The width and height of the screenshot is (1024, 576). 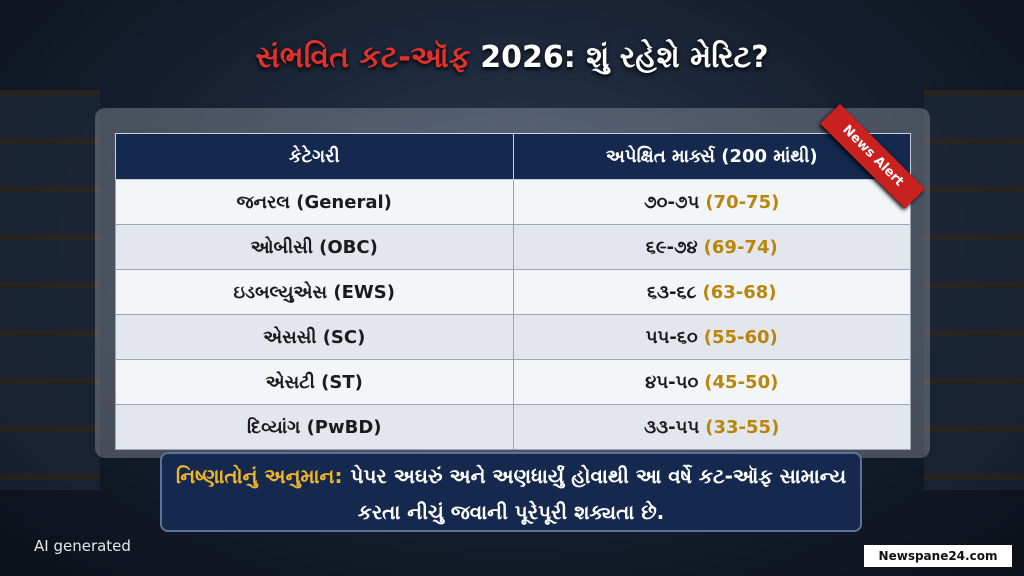 I want to click on marks-latin: (69-74), so click(x=740, y=247).